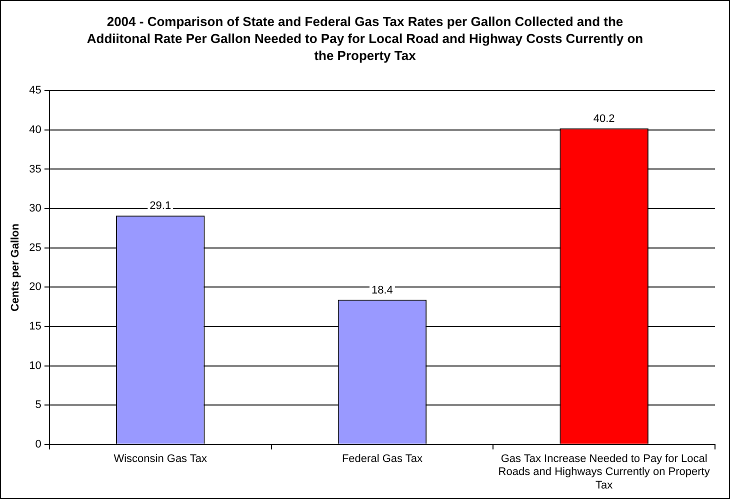 The height and width of the screenshot is (499, 730). I want to click on y-tick-label: 20, so click(35, 287).